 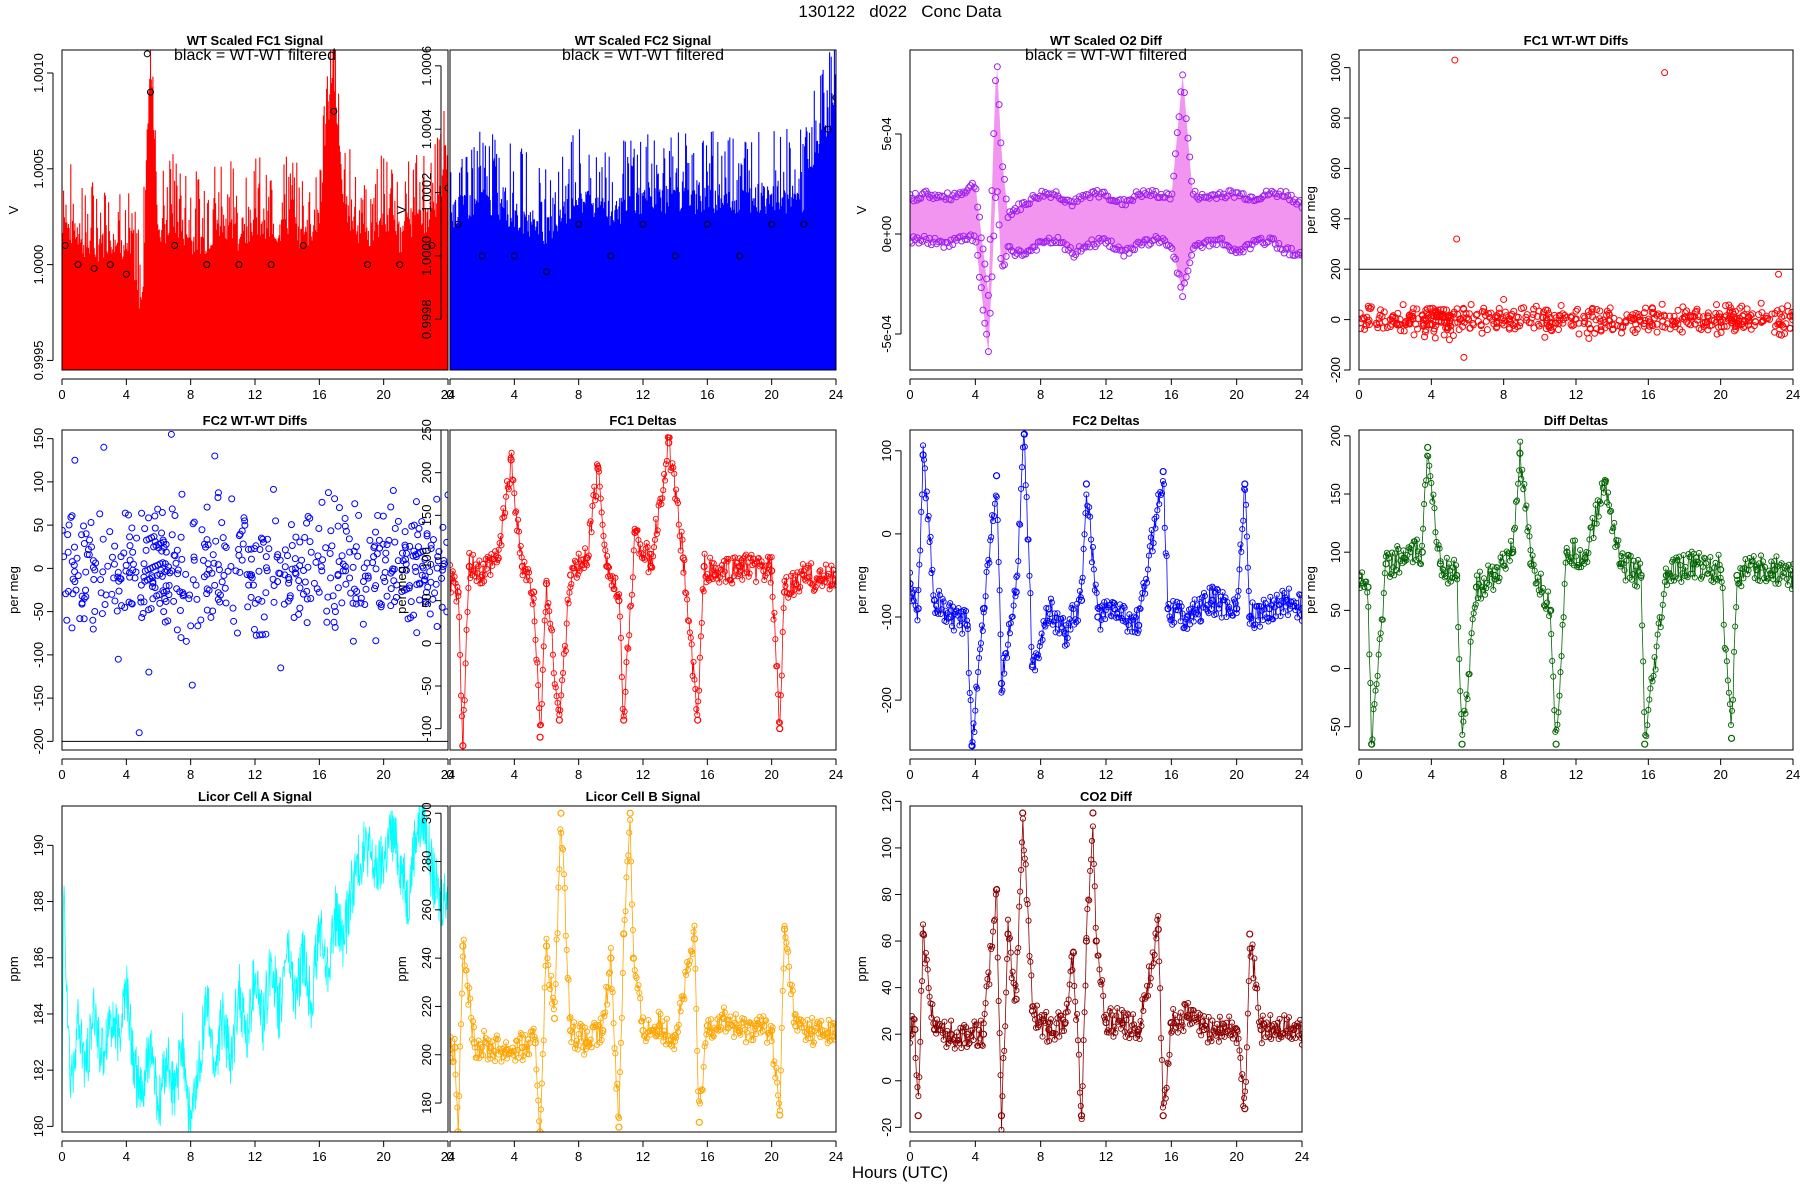 I want to click on chart-annotation: black = WT-WT filtered, so click(x=643, y=55).